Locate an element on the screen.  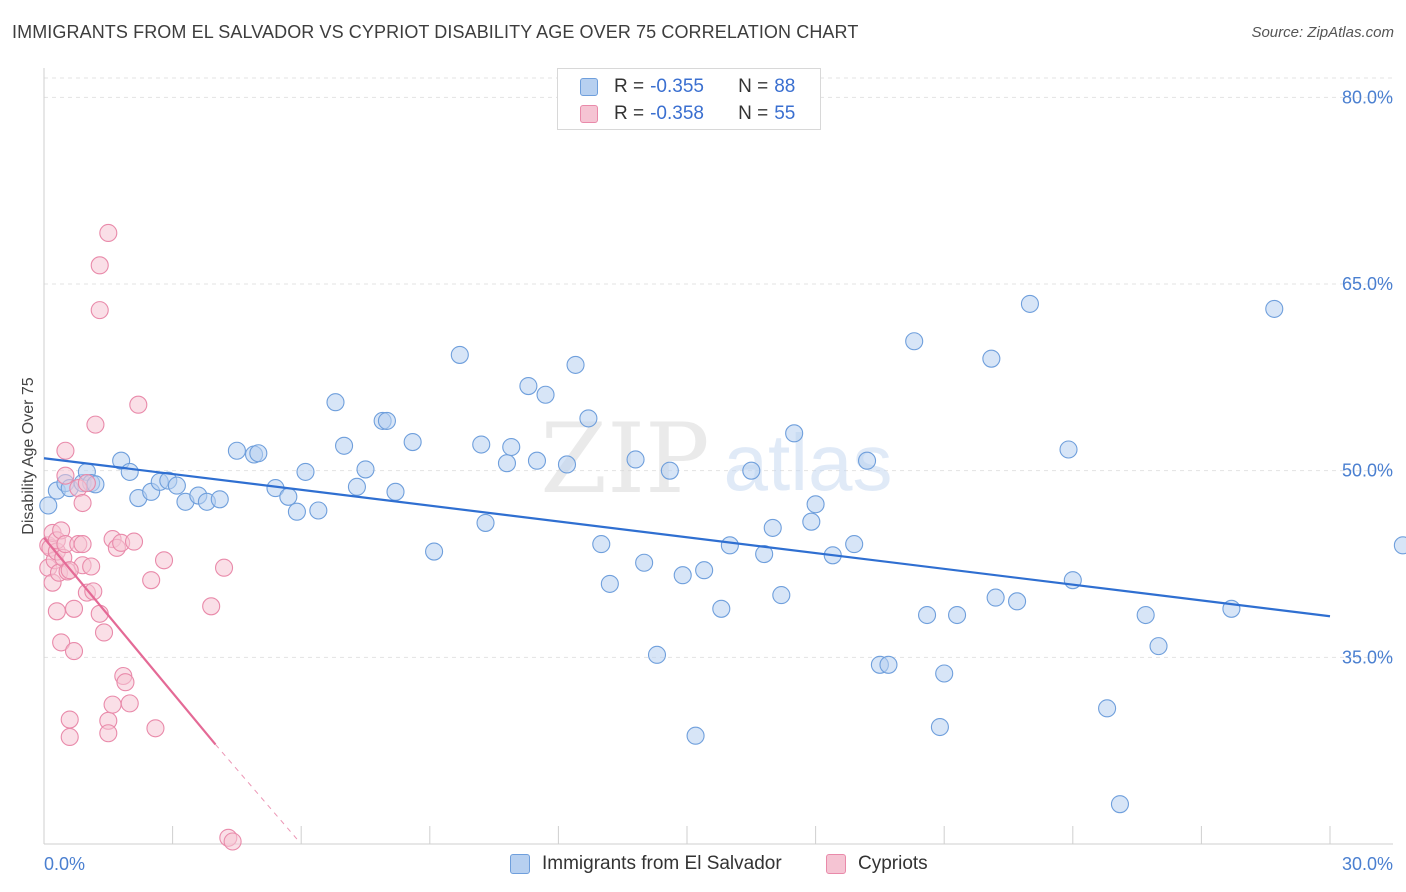
y-axis-label: Disability Age Over 75 is located at coordinates (28, 456).